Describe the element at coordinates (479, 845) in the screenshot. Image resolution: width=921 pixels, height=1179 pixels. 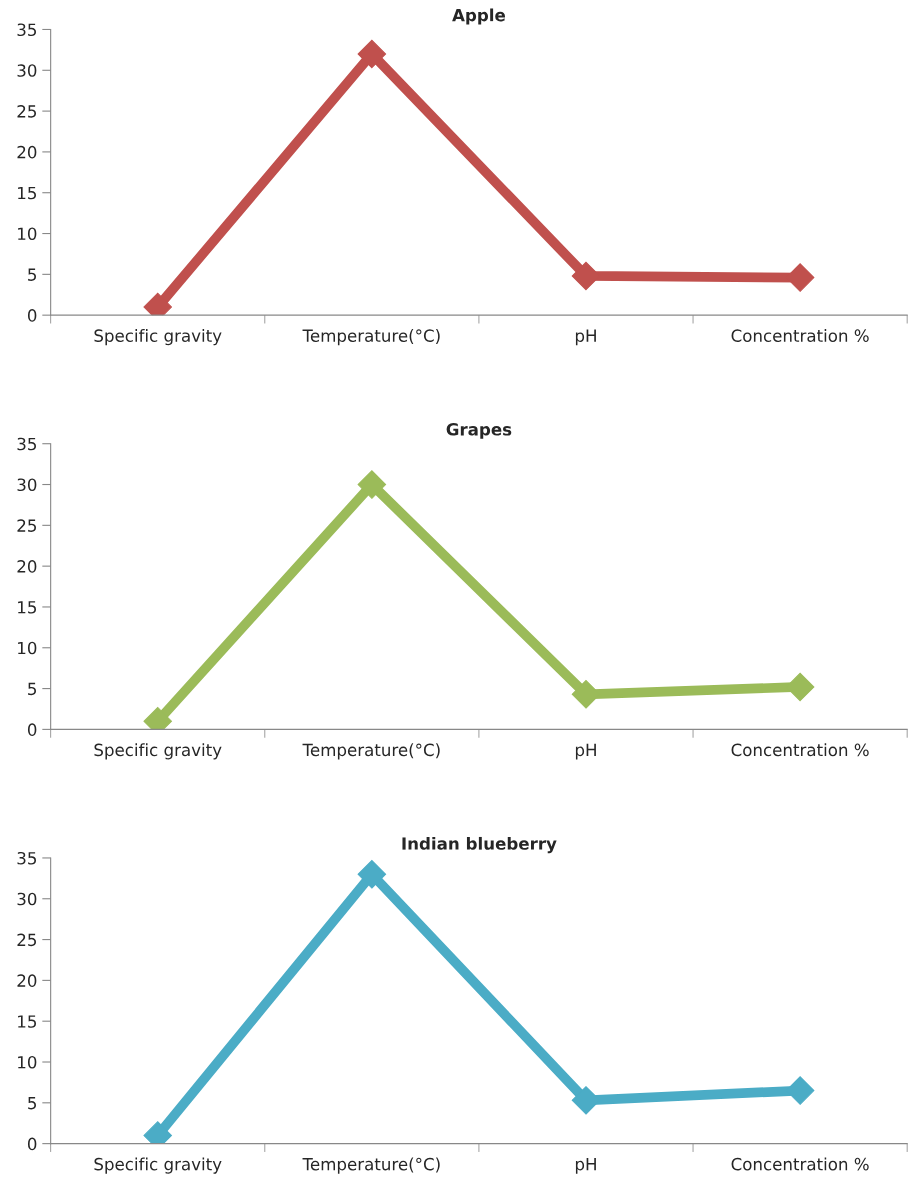
I see `chart-title: Indian blueberry` at that location.